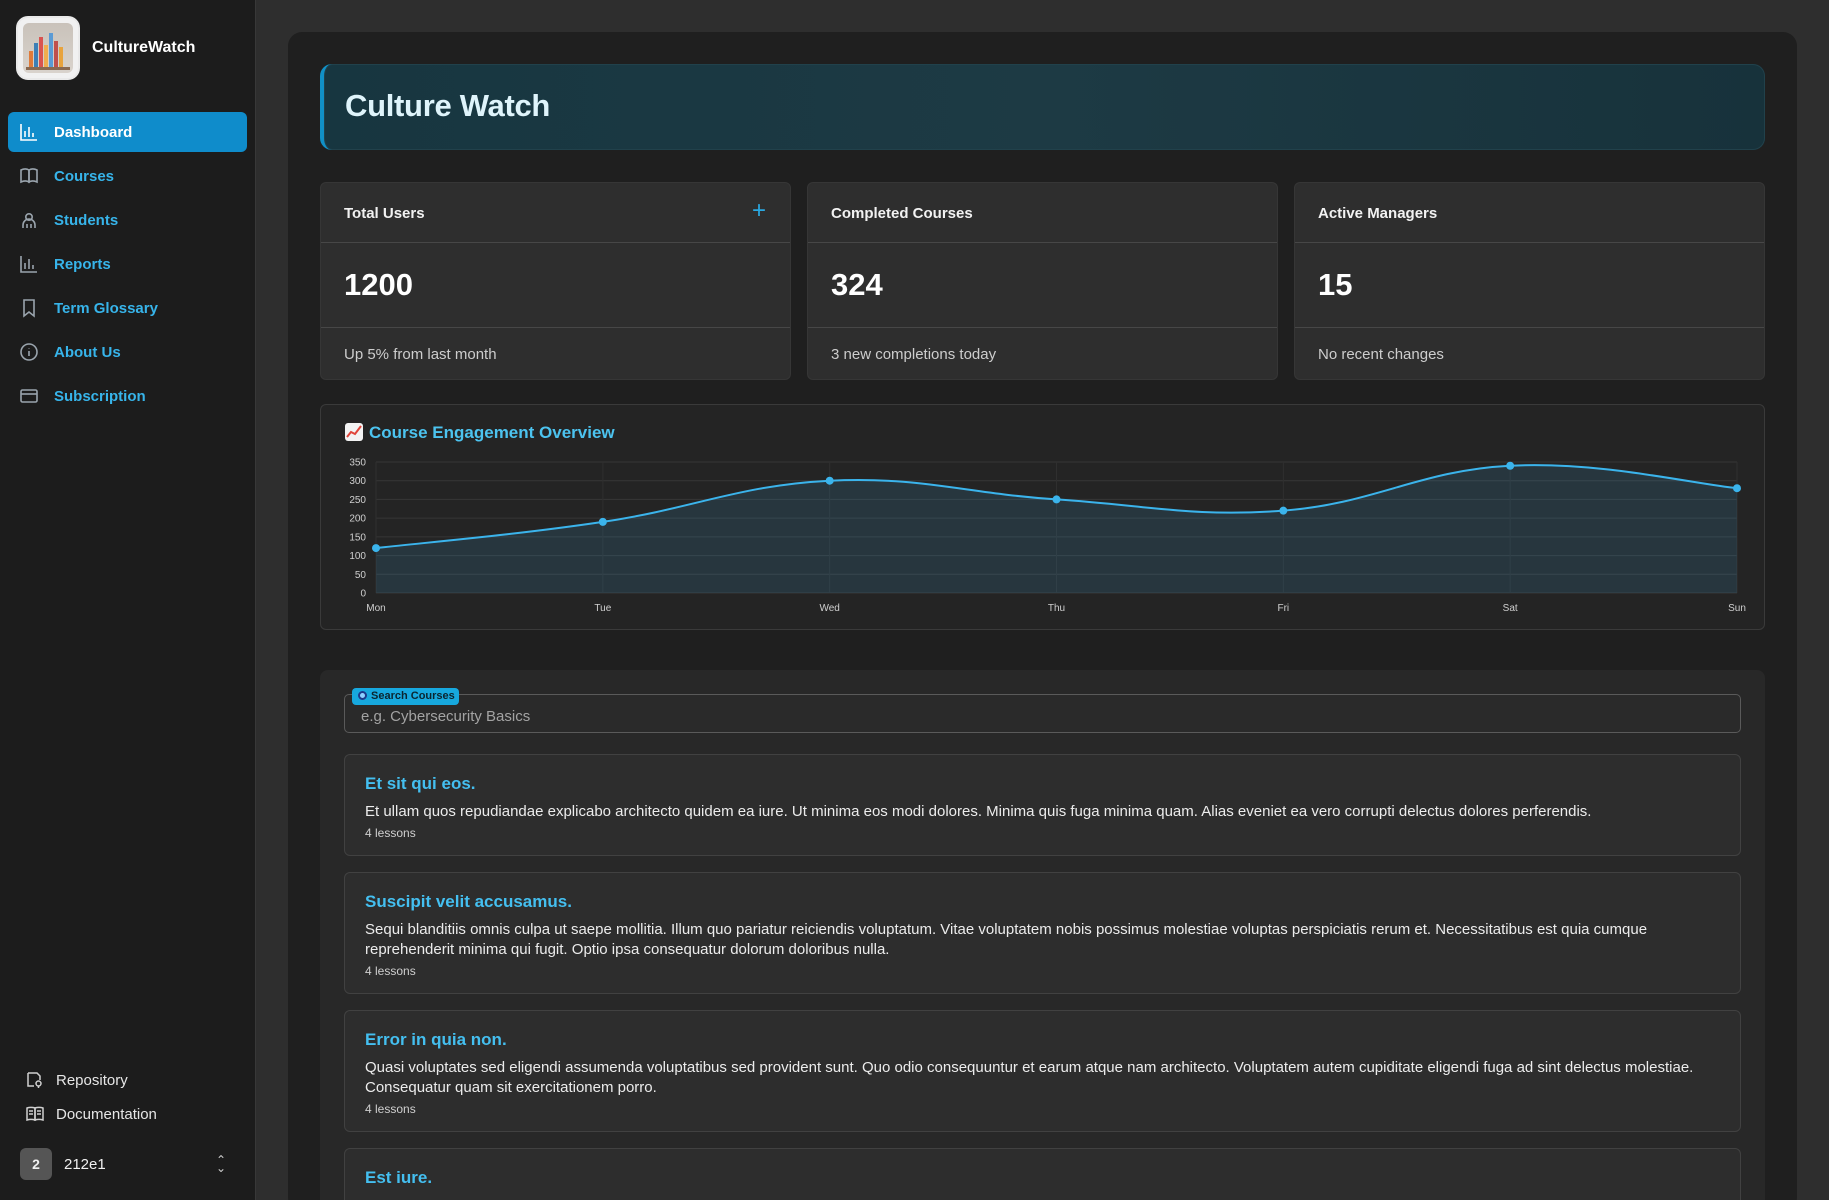 This screenshot has height=1200, width=1829. Describe the element at coordinates (448, 105) in the screenshot. I see `page-title: Culture Watch` at that location.